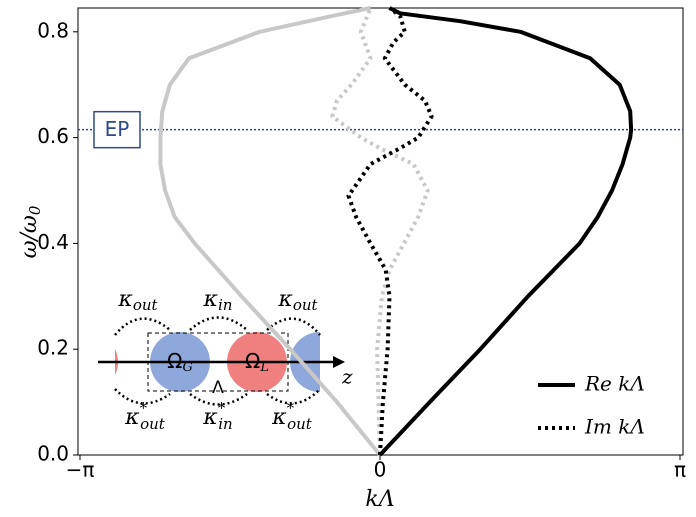  What do you see at coordinates (614, 427) in the screenshot?
I see `legend-label: Im kΛ` at bounding box center [614, 427].